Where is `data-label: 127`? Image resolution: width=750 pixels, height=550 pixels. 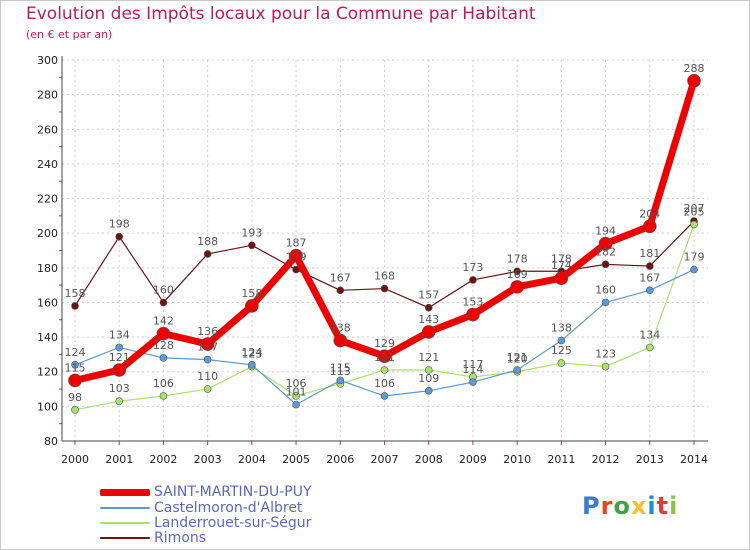
data-label: 127 is located at coordinates (207, 347).